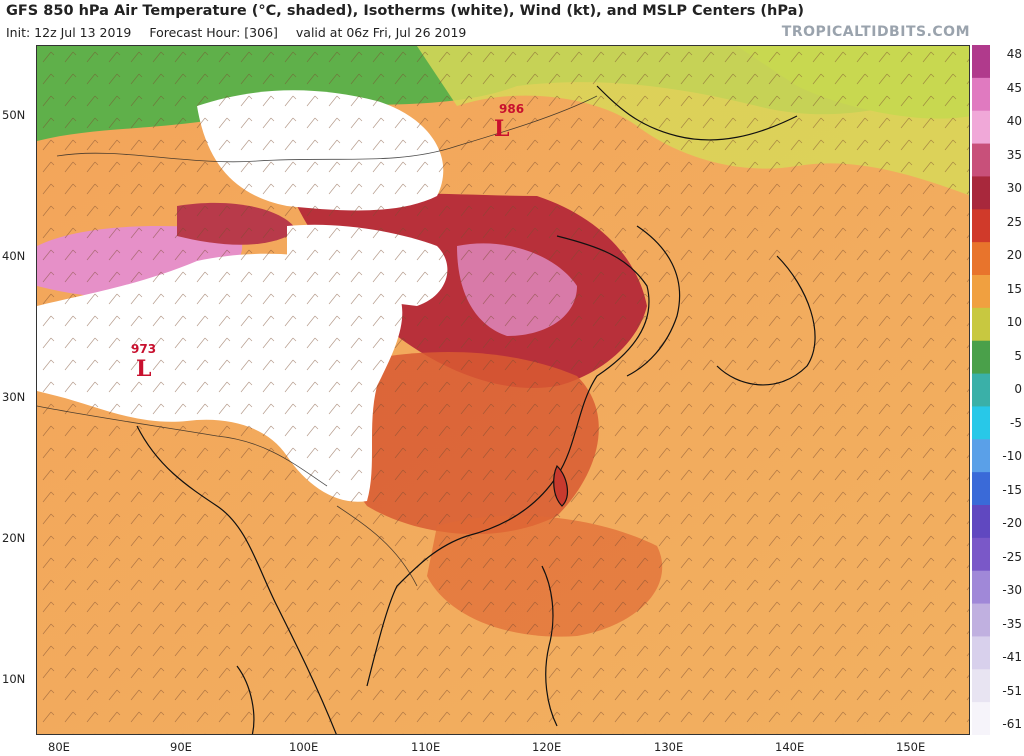 The height and width of the screenshot is (756, 1024). What do you see at coordinates (1018, 355) in the screenshot?
I see `colorbar-label: 5` at bounding box center [1018, 355].